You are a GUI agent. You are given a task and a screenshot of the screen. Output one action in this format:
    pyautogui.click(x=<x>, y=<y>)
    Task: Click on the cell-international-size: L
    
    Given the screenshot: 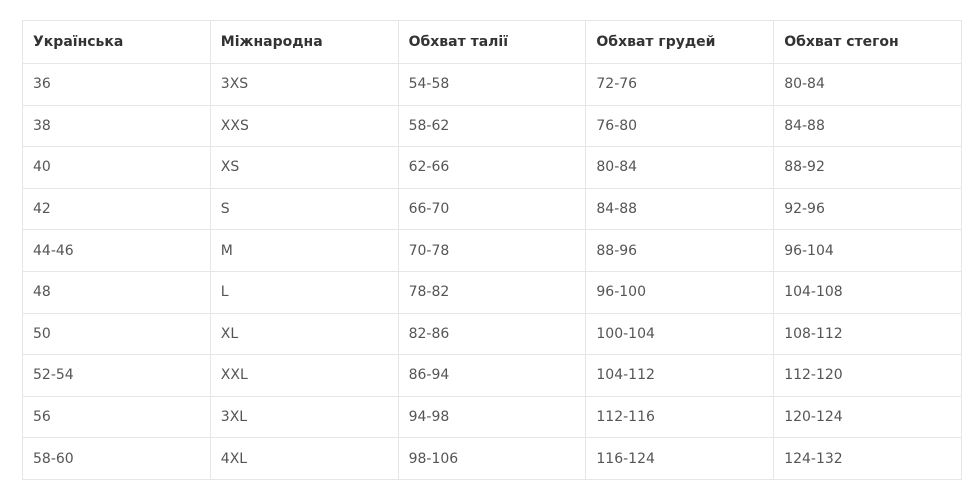 What is the action you would take?
    pyautogui.click(x=304, y=292)
    